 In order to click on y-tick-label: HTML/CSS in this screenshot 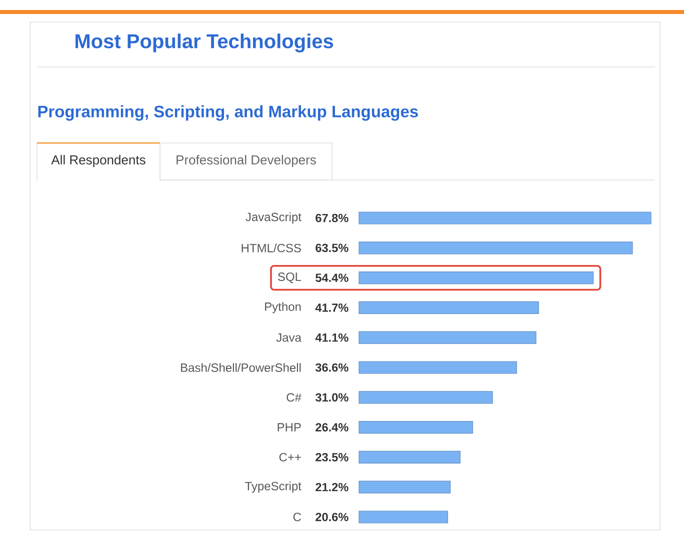, I will do `click(271, 248)`.